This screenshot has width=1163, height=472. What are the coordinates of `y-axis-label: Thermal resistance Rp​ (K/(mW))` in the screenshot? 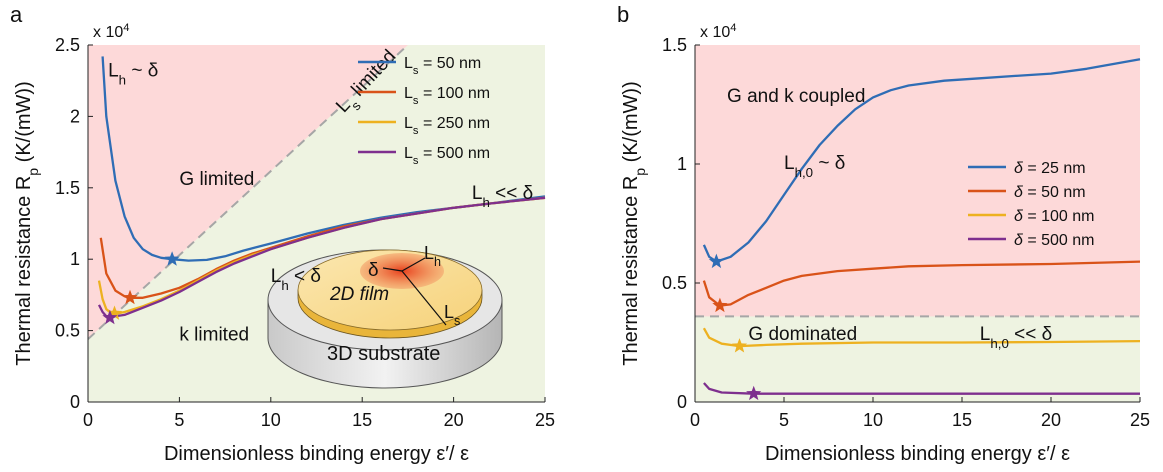 It's located at (27, 223).